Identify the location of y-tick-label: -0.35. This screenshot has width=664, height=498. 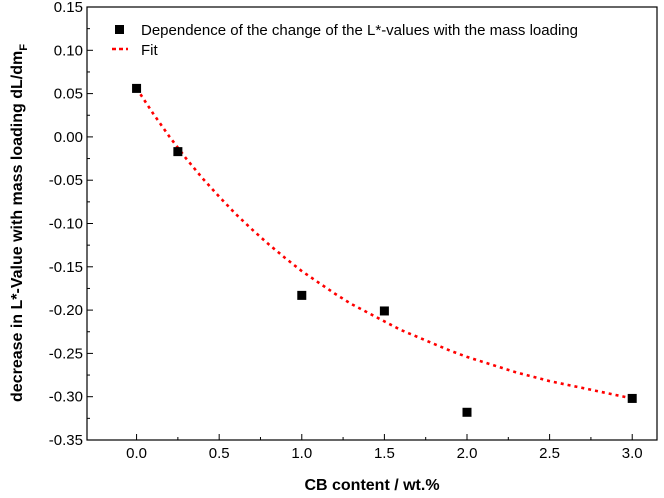
(66, 440).